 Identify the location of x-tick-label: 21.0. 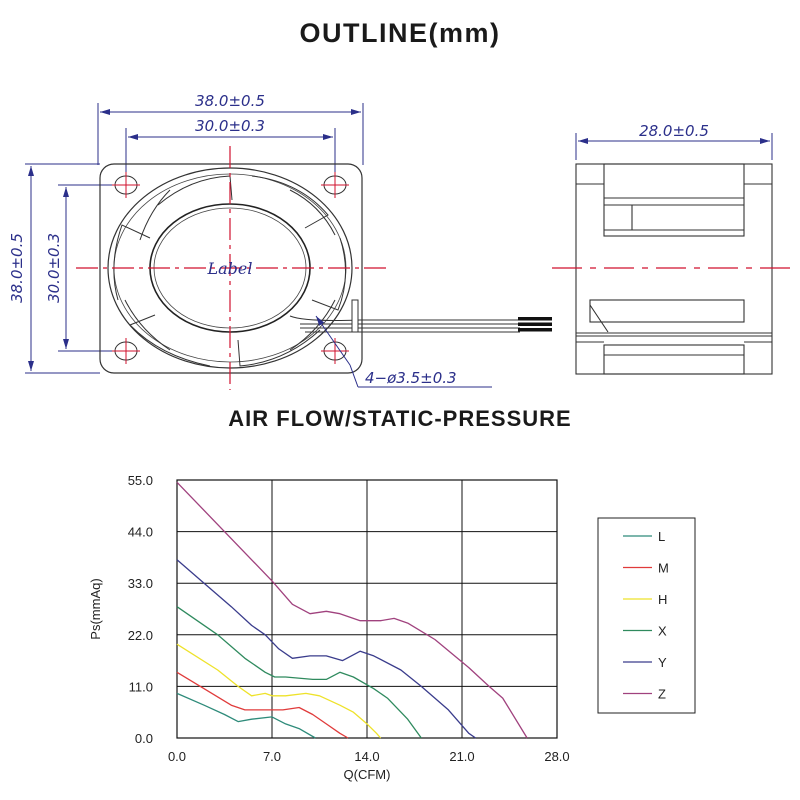
(461, 756).